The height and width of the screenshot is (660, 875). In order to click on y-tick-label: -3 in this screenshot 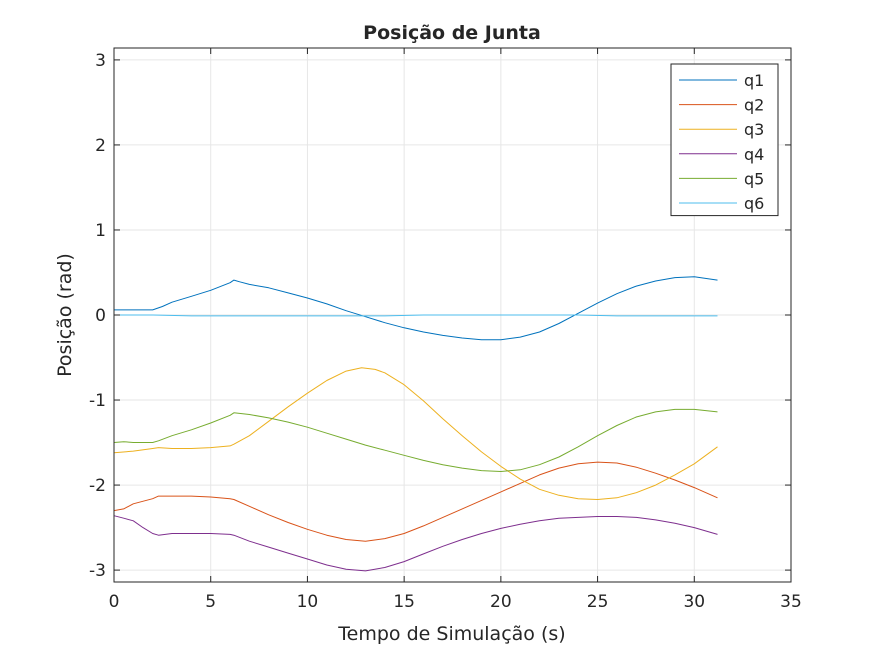, I will do `click(97, 571)`.